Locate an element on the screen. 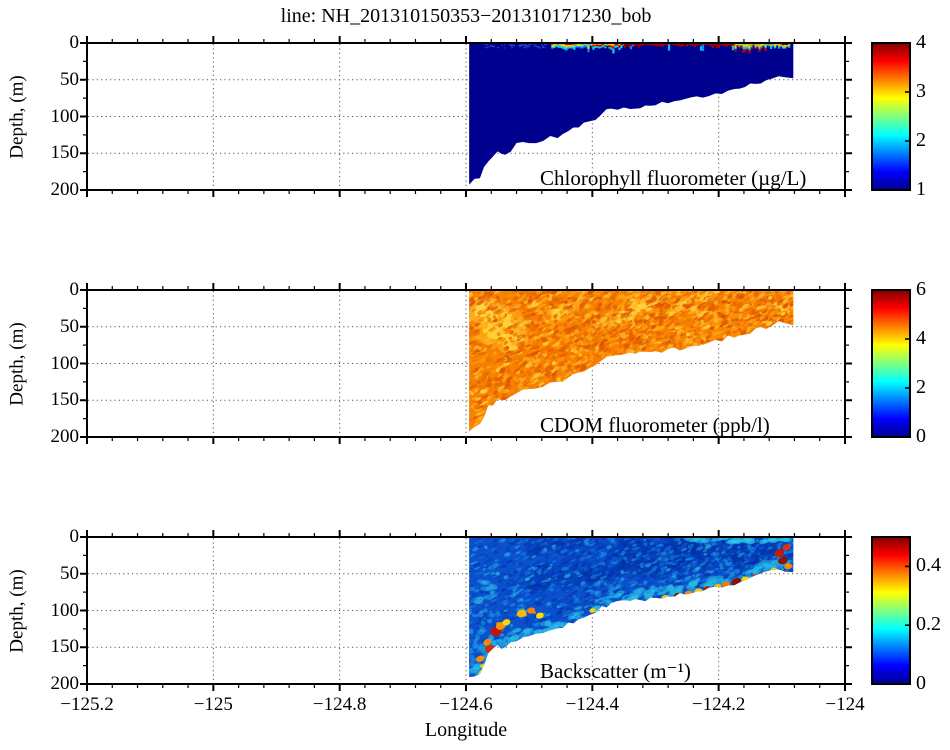 Image resolution: width=950 pixels, height=750 pixels. x-tick-label: −125.2 is located at coordinates (87, 704).